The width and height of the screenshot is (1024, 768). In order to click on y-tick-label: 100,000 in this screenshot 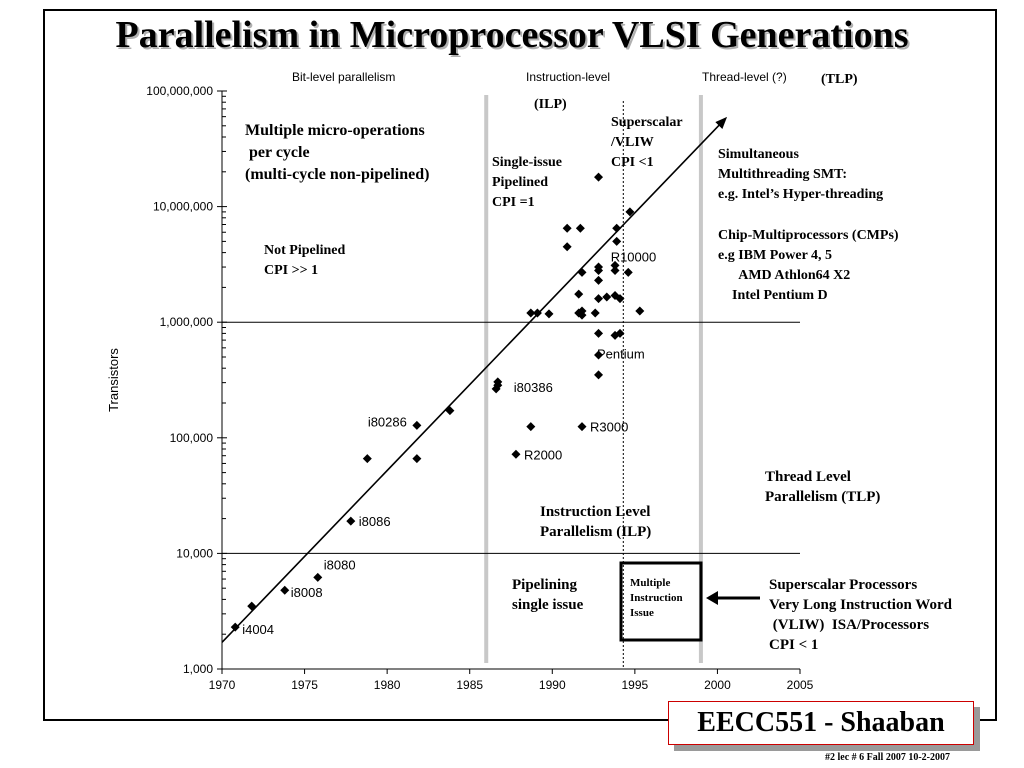, I will do `click(192, 438)`.